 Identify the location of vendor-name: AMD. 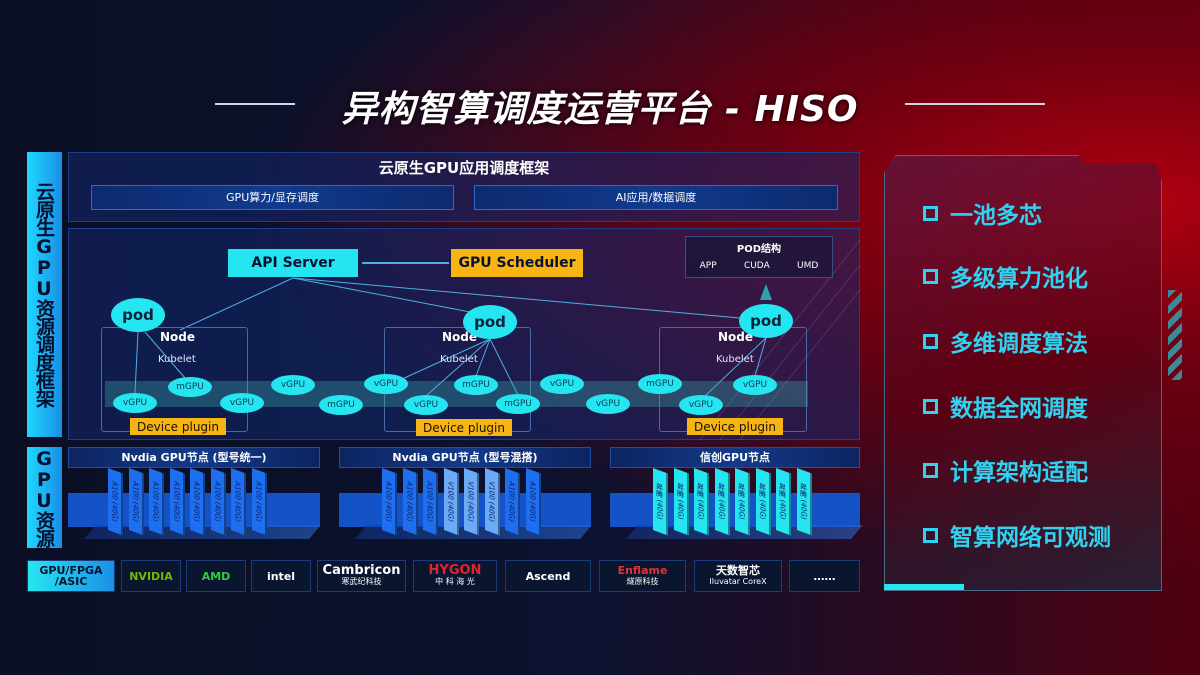
(216, 576).